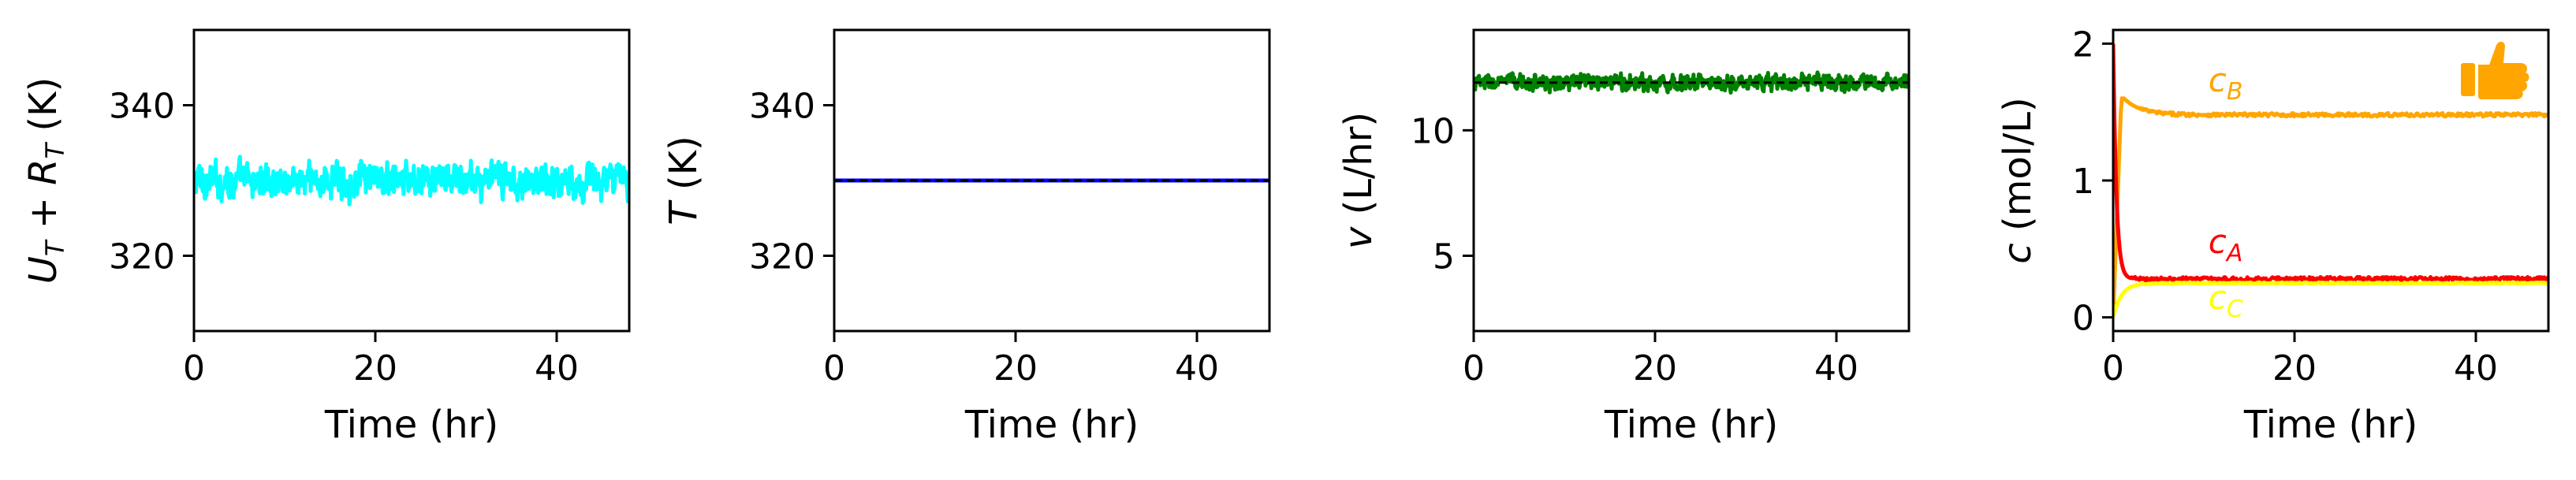 The image size is (2576, 480). What do you see at coordinates (2226, 83) in the screenshot?
I see `curve-label-cB: cB` at bounding box center [2226, 83].